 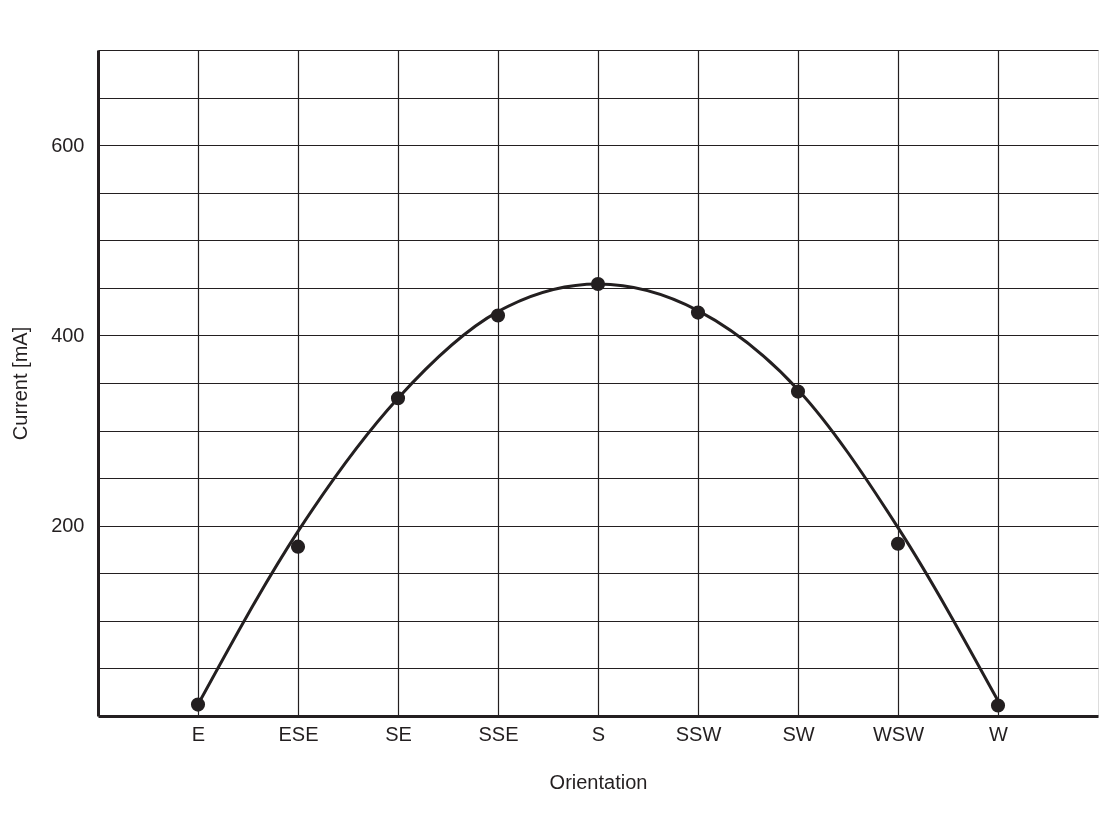 I want to click on y-tick-label: 200, so click(x=68, y=525).